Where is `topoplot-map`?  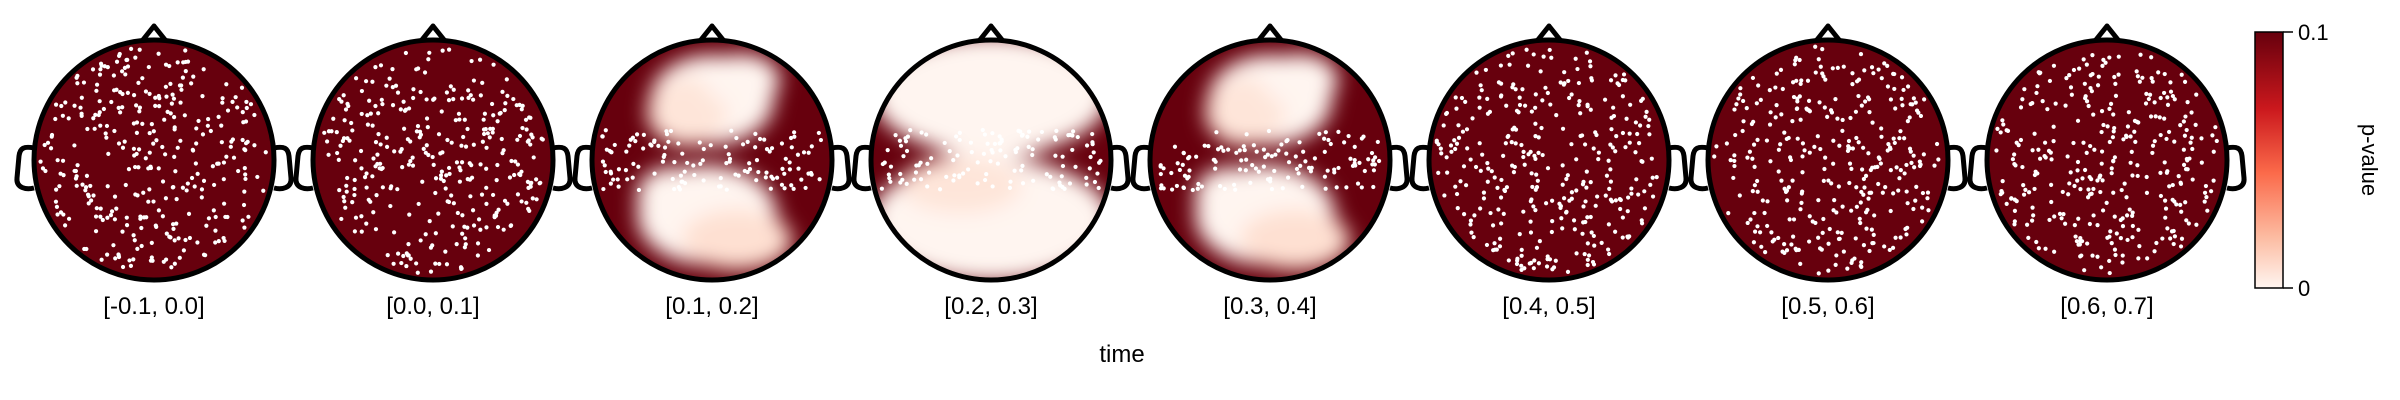
topoplot-map is located at coordinates (1549, 160).